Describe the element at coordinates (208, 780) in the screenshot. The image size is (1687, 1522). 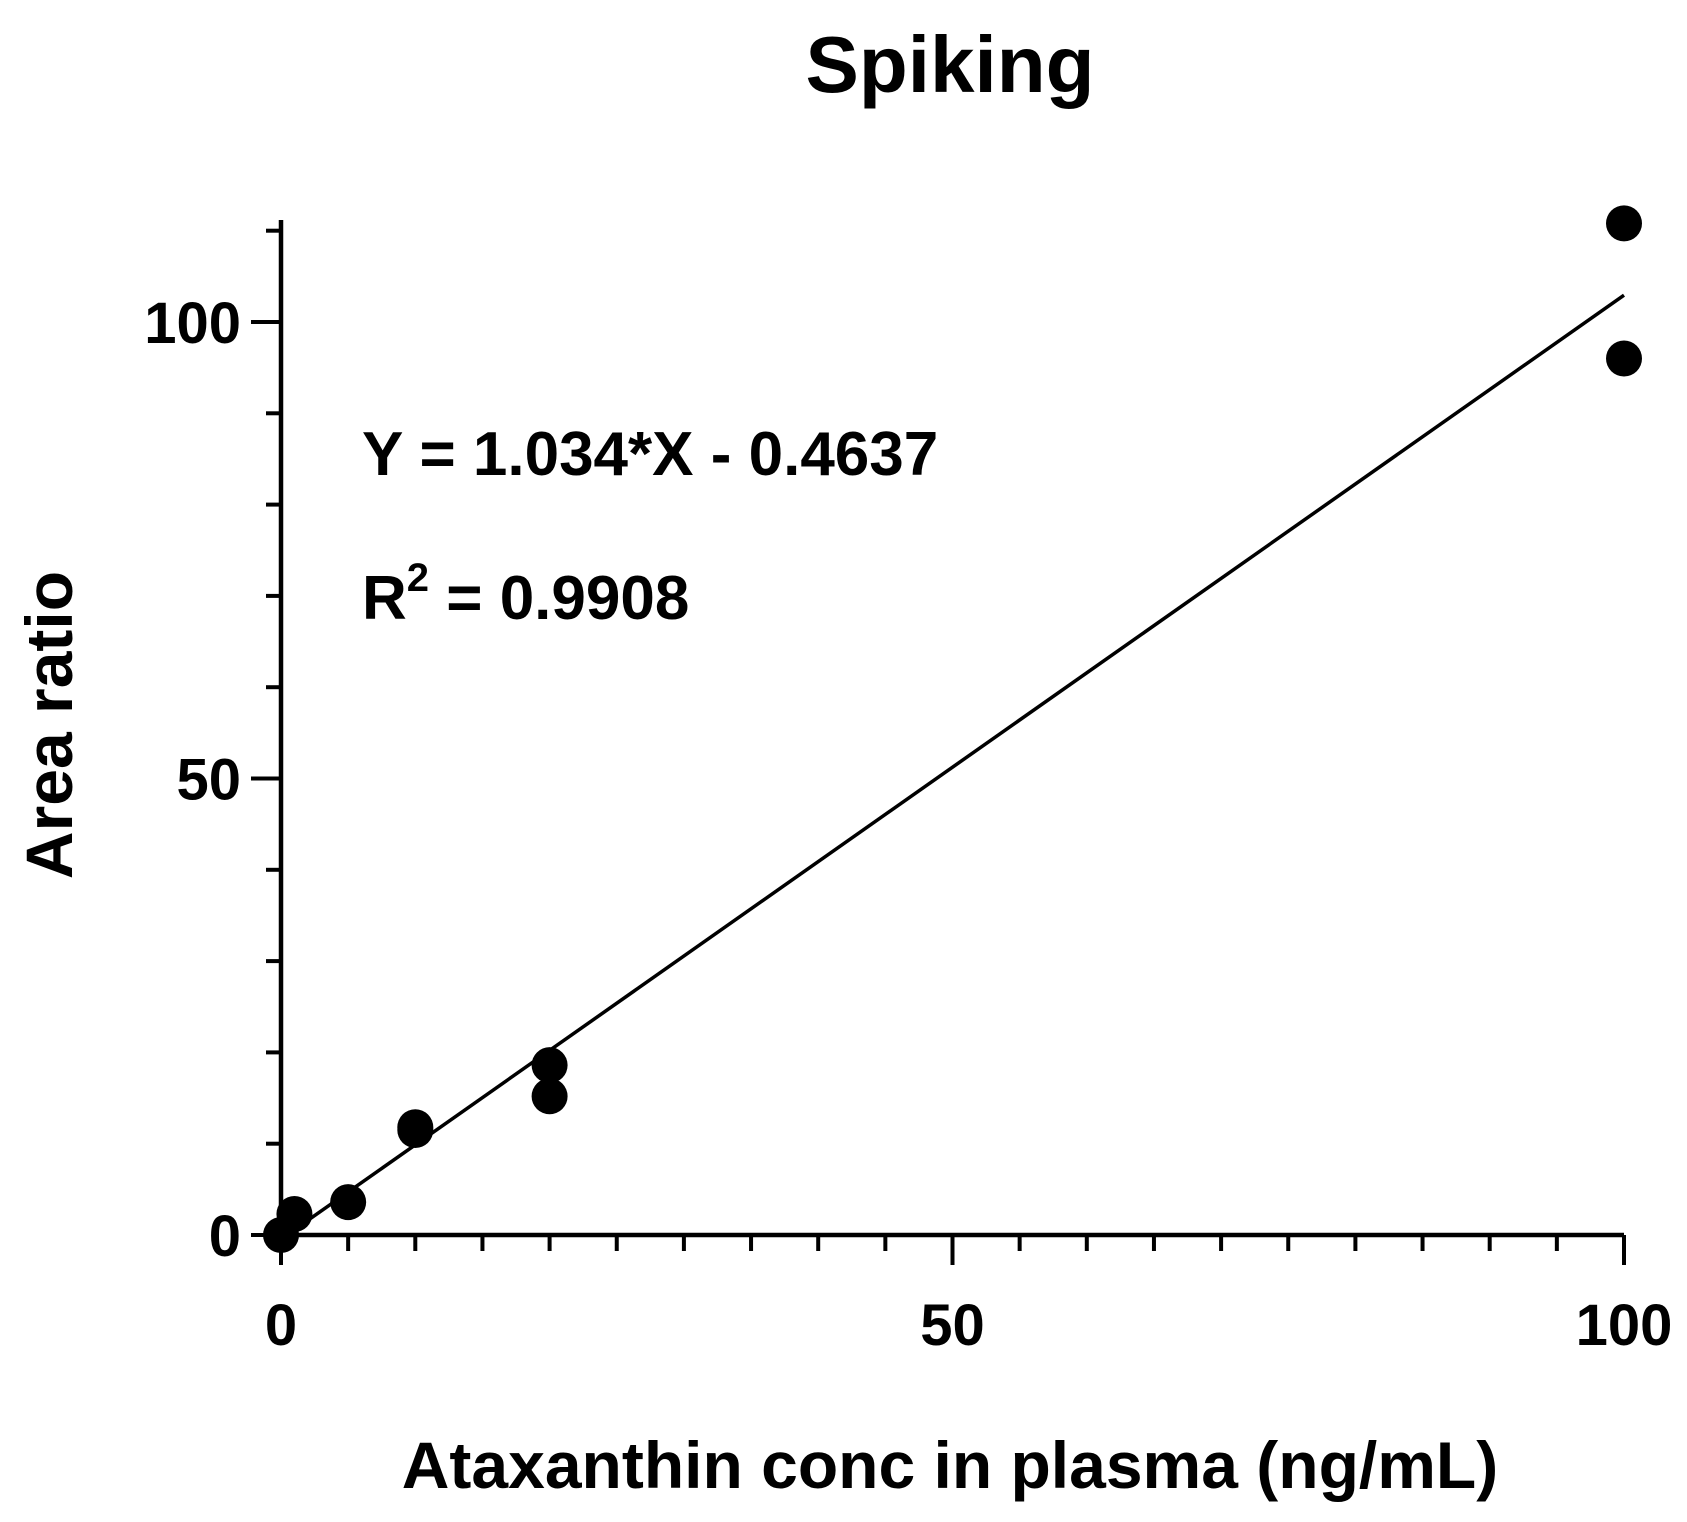
I see `y-tick-label: 50` at that location.